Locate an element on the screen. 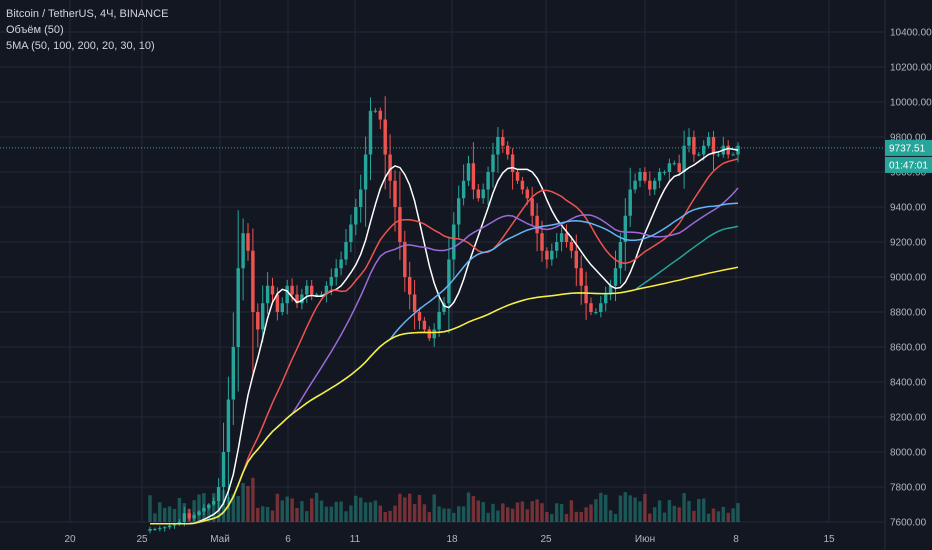 This screenshot has height=550, width=932. ma-indicator-label: 5MA (50, 100, 200, 20, 30, 10) is located at coordinates (80, 46).